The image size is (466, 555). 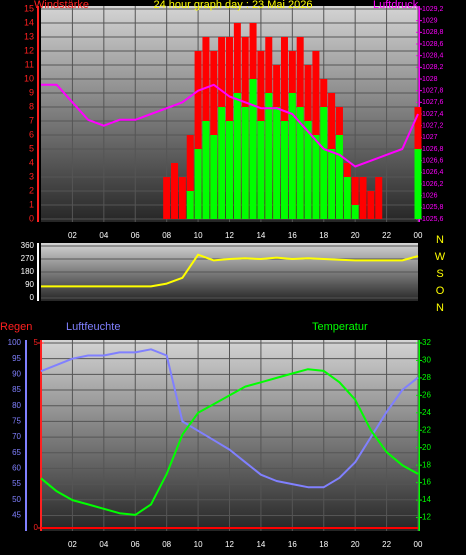 I want to click on y2-tick-label: 1026,2, so click(x=433, y=184).